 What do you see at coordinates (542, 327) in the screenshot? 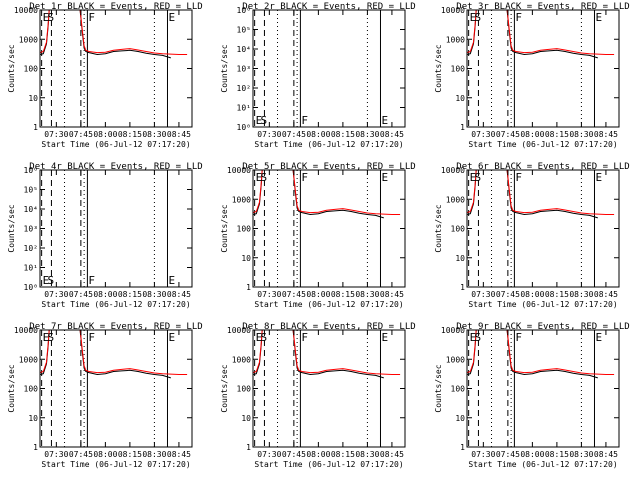
I see `chart-title: Det 9r BLACK = Events, RED = LLD` at bounding box center [542, 327].